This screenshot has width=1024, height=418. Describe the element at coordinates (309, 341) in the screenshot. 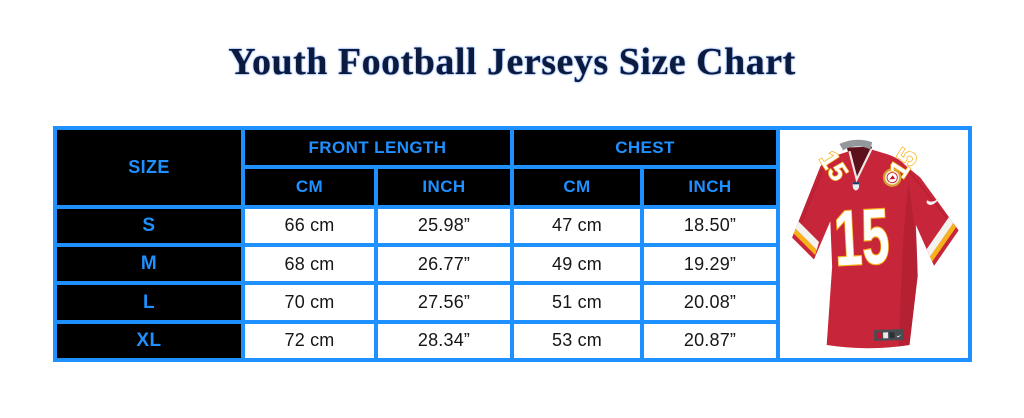

I see `xl-front-cm: 72 cm` at that location.